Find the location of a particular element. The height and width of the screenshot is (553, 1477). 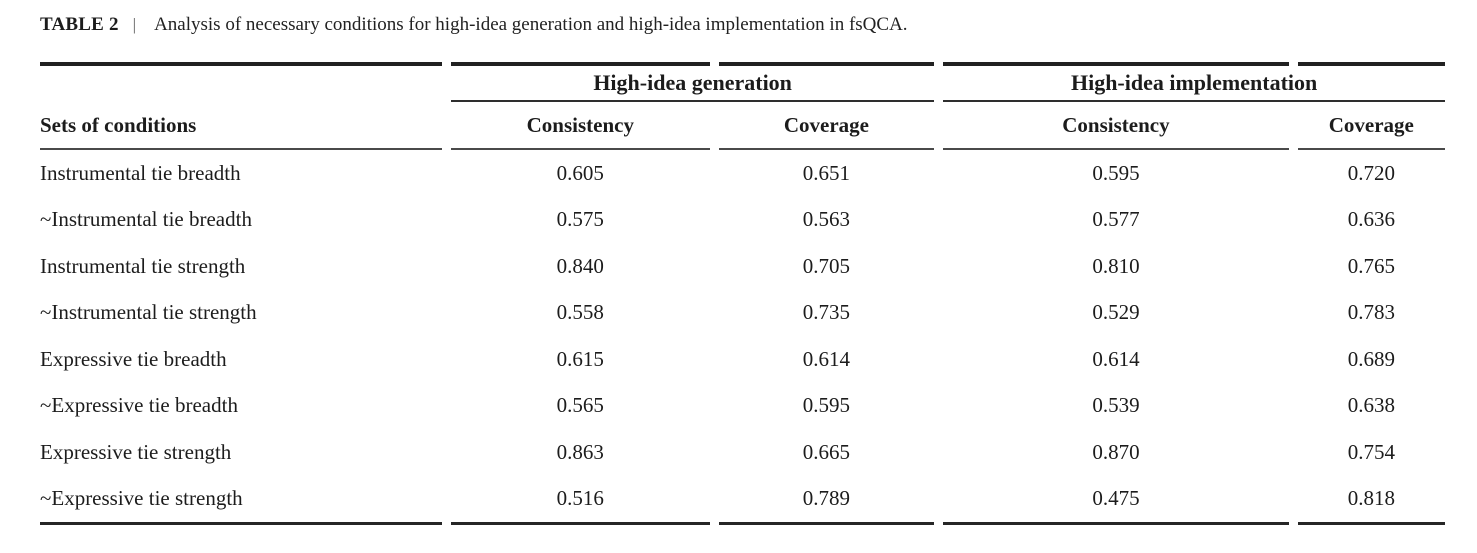

value-cell: 0.870 is located at coordinates (1116, 451).